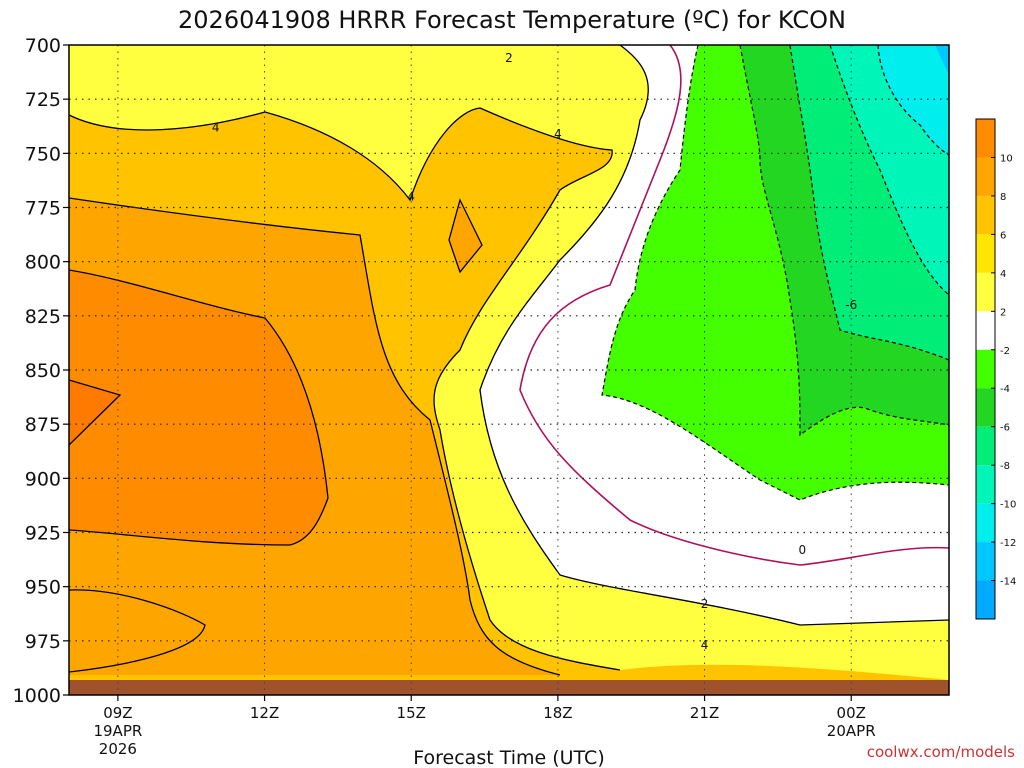 This screenshot has height=768, width=1024. I want to click on contour-label: 0, so click(803, 550).